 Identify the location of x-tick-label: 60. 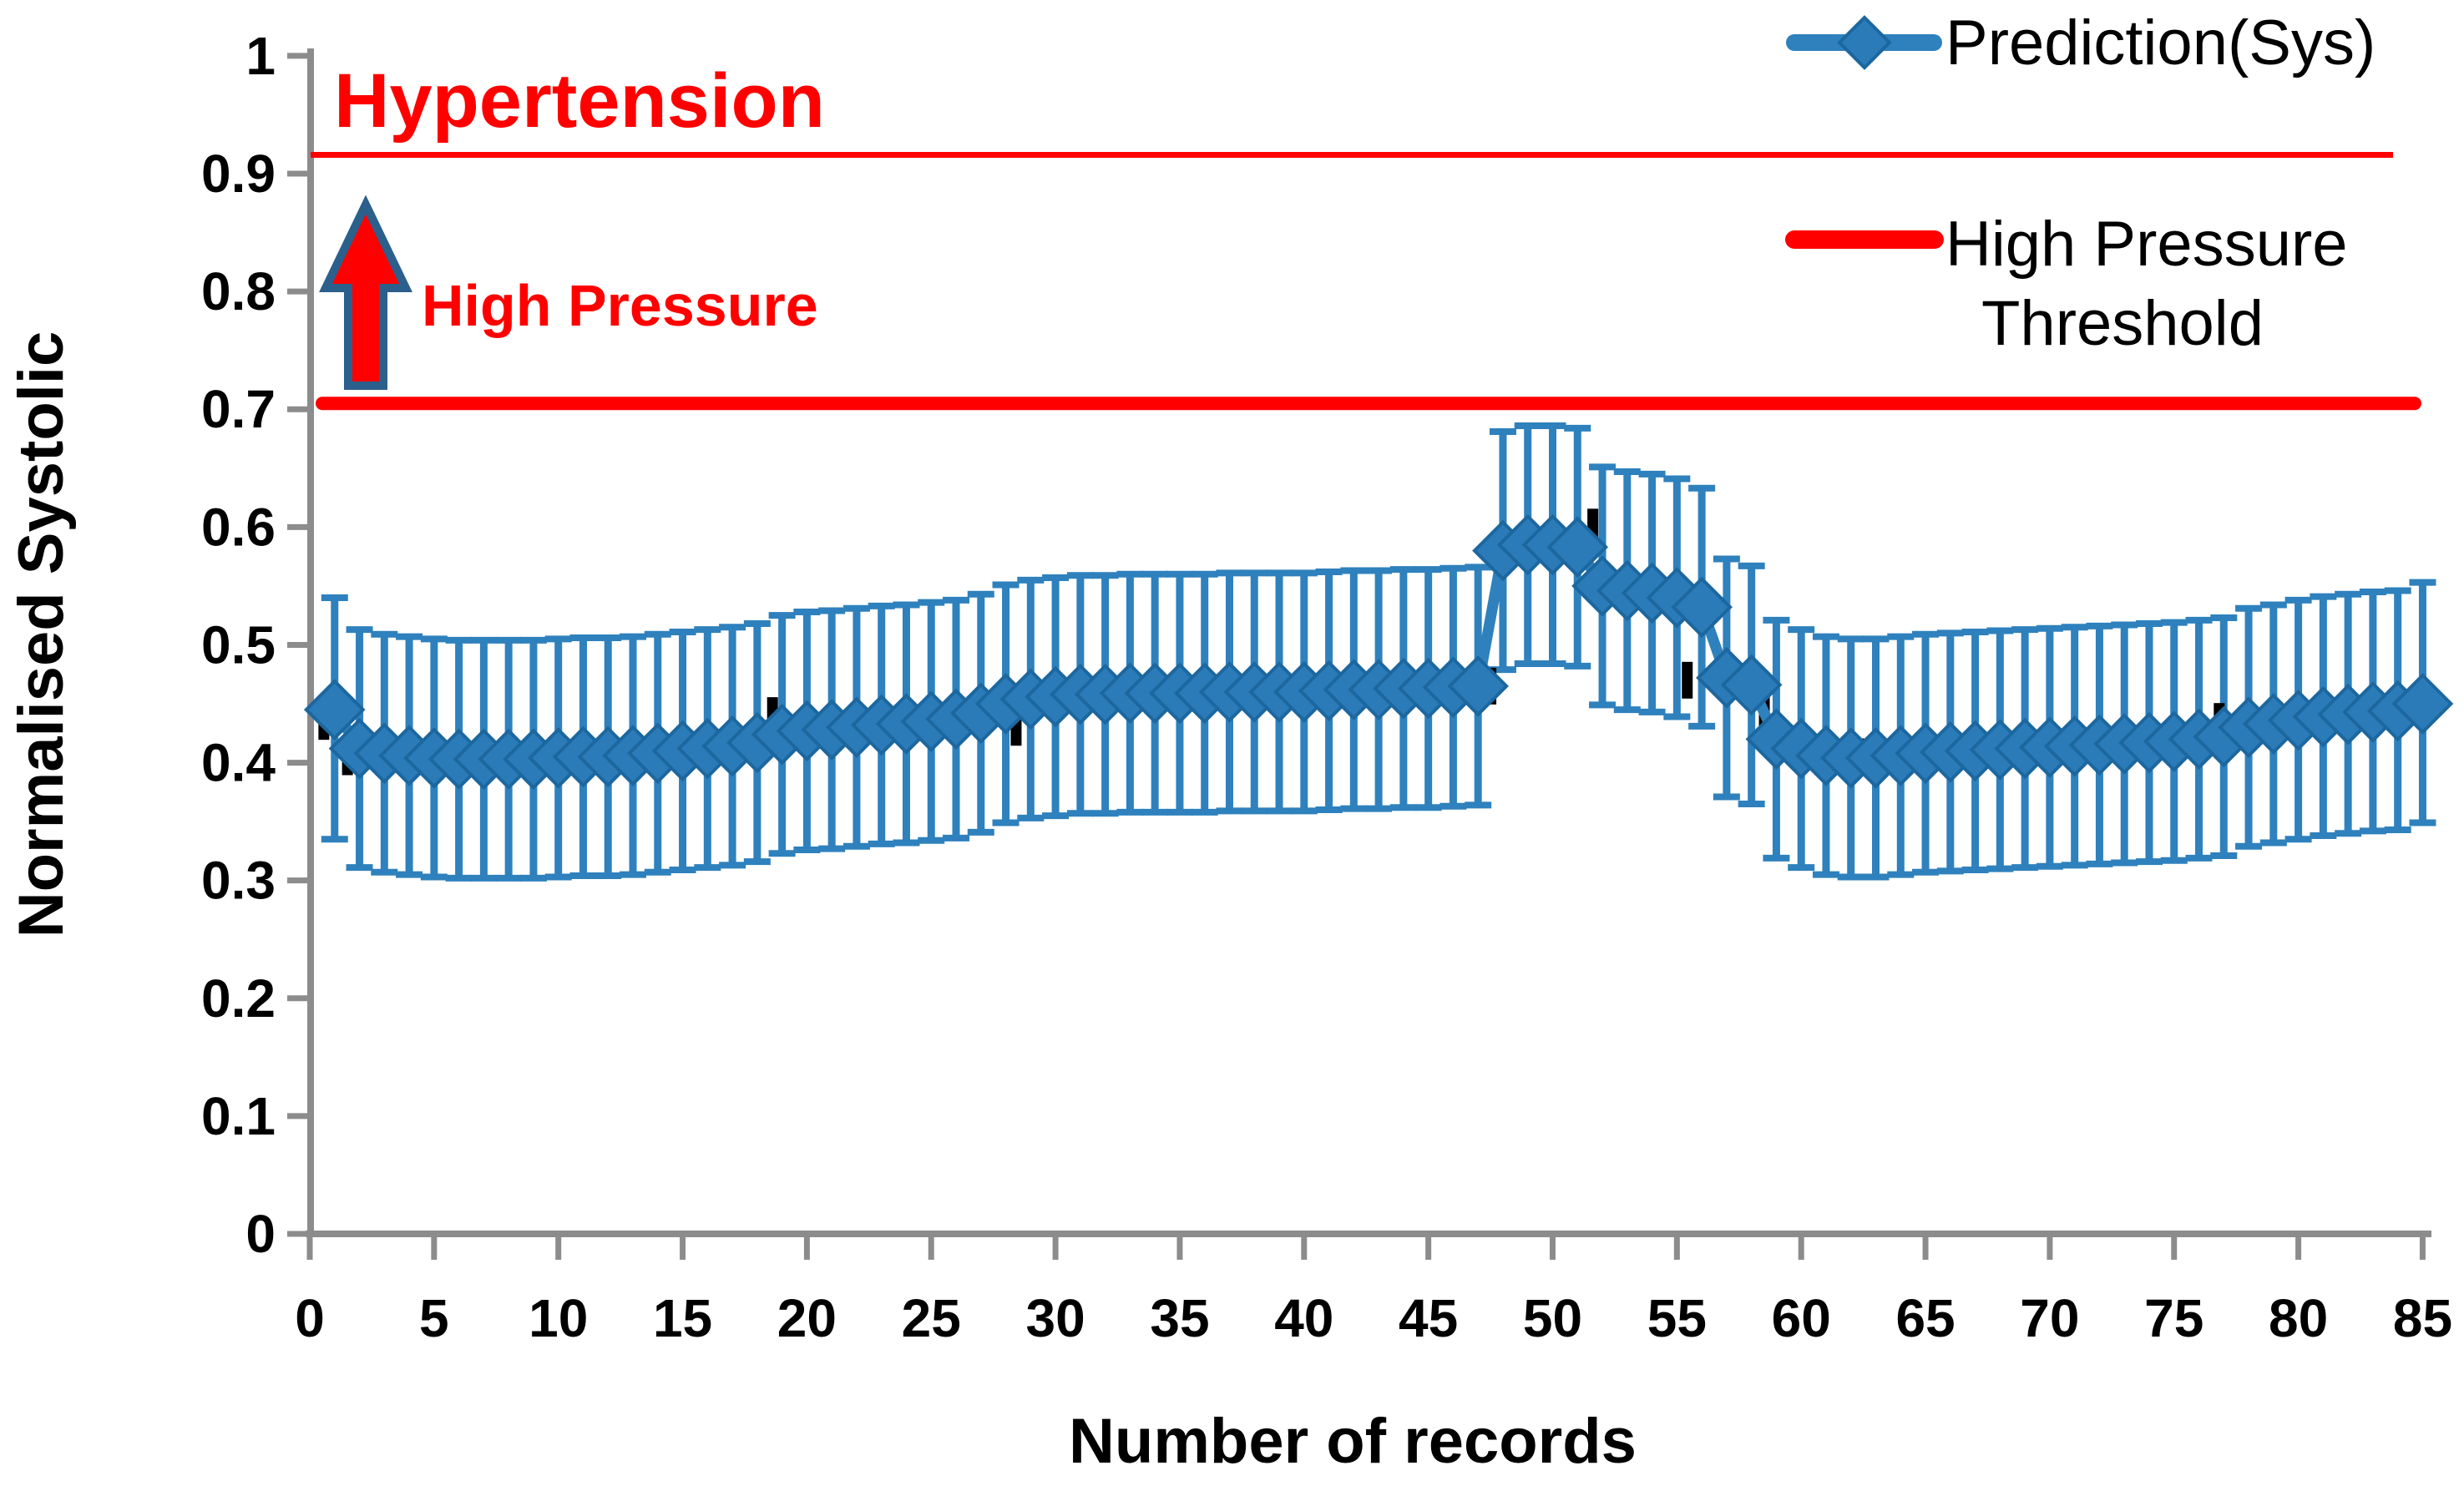
(1802, 1318).